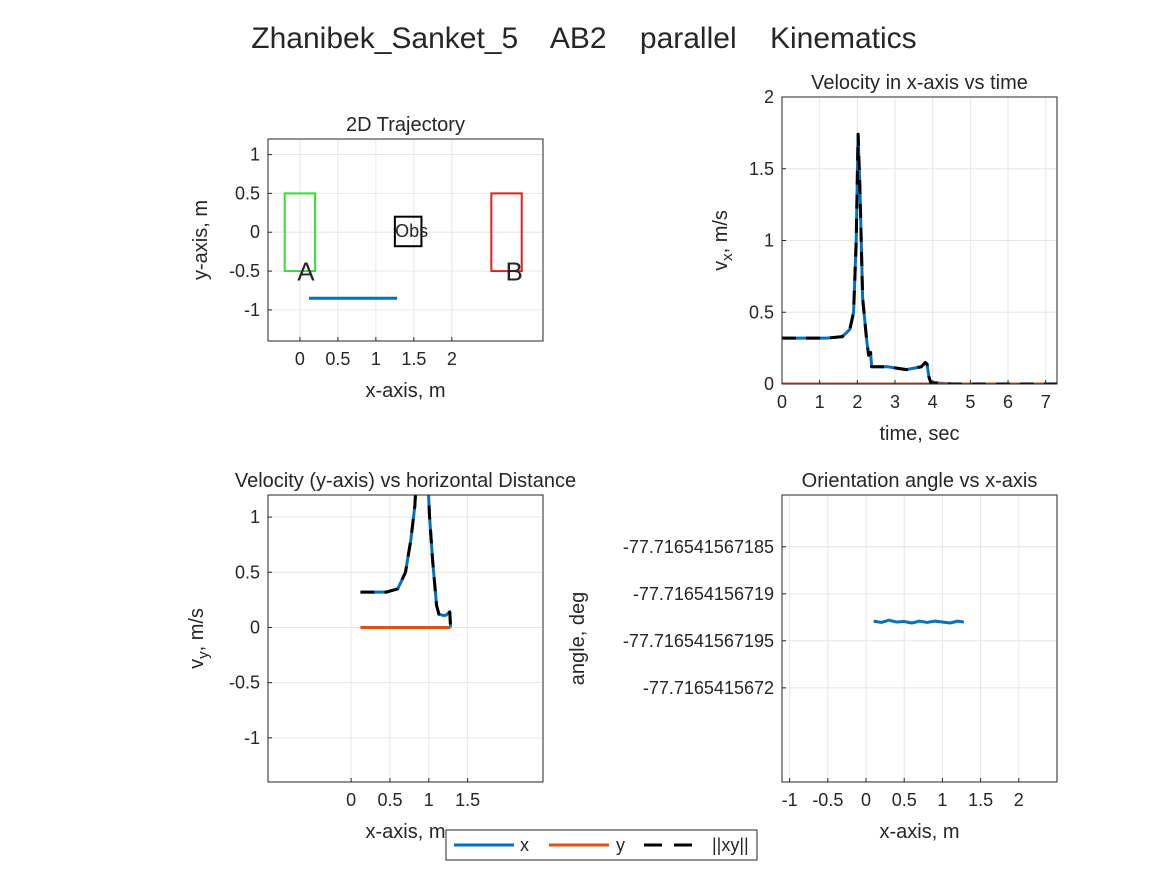  What do you see at coordinates (513, 271) in the screenshot?
I see `annotation-b: B` at bounding box center [513, 271].